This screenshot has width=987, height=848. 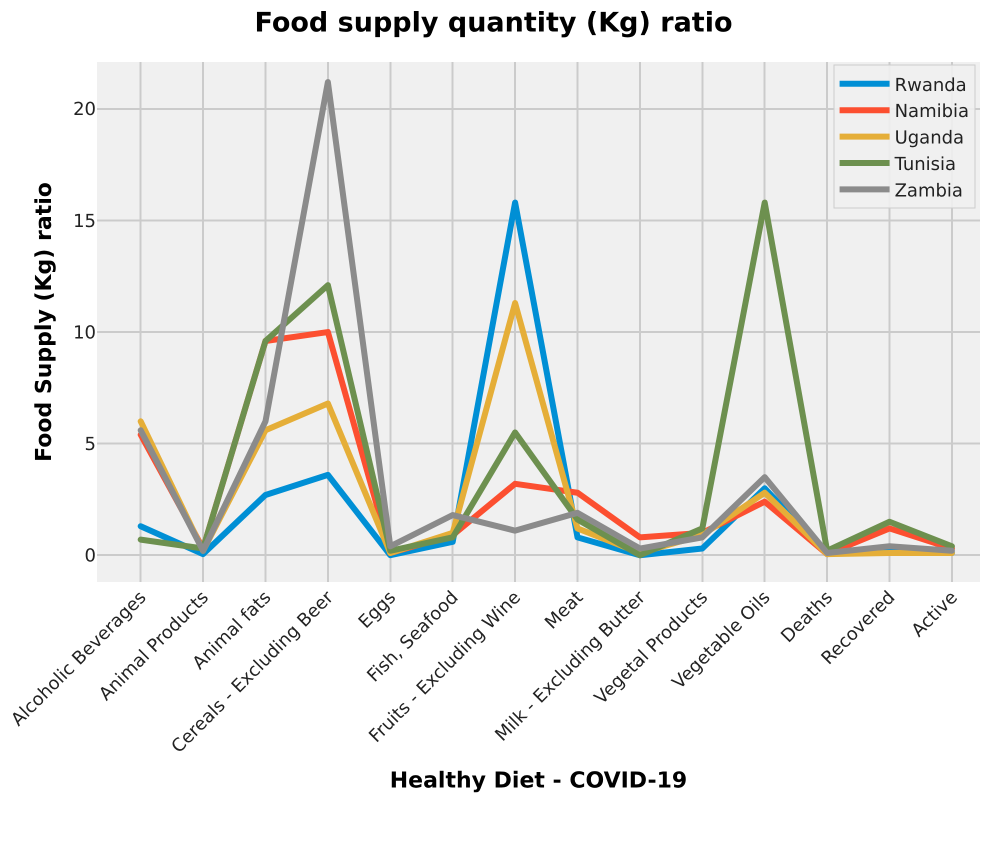 What do you see at coordinates (84, 109) in the screenshot?
I see `y-tick-label: 20` at bounding box center [84, 109].